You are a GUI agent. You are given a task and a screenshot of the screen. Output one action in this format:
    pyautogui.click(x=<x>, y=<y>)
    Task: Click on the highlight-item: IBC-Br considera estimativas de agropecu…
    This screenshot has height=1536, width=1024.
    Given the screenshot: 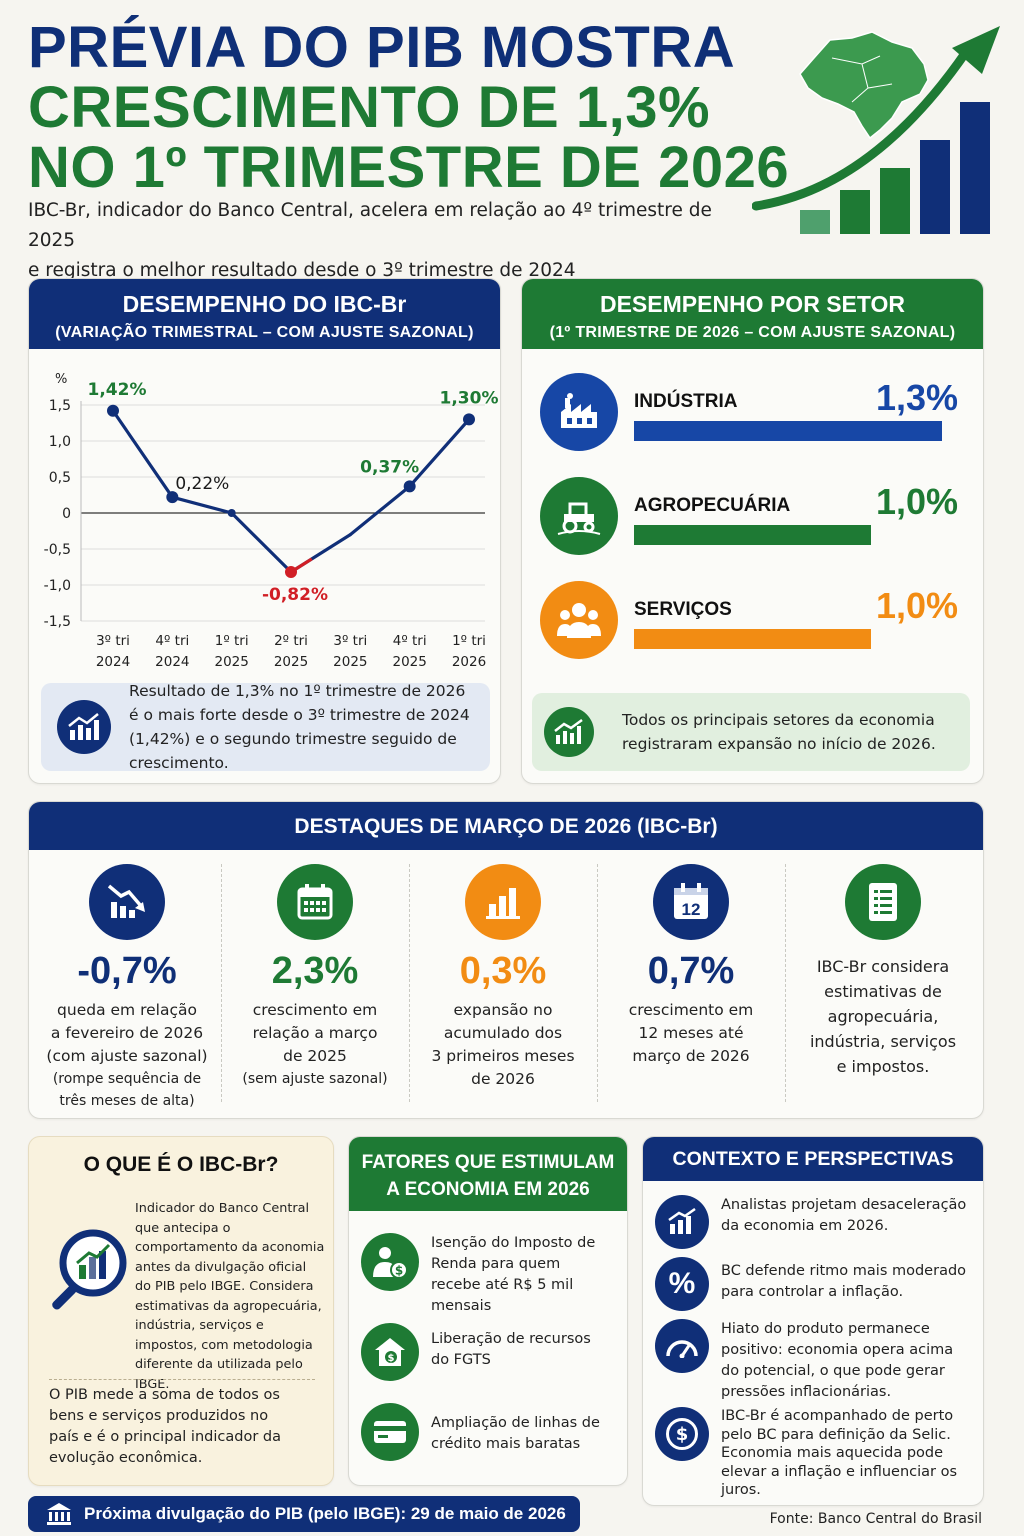 What is the action you would take?
    pyautogui.click(x=883, y=971)
    